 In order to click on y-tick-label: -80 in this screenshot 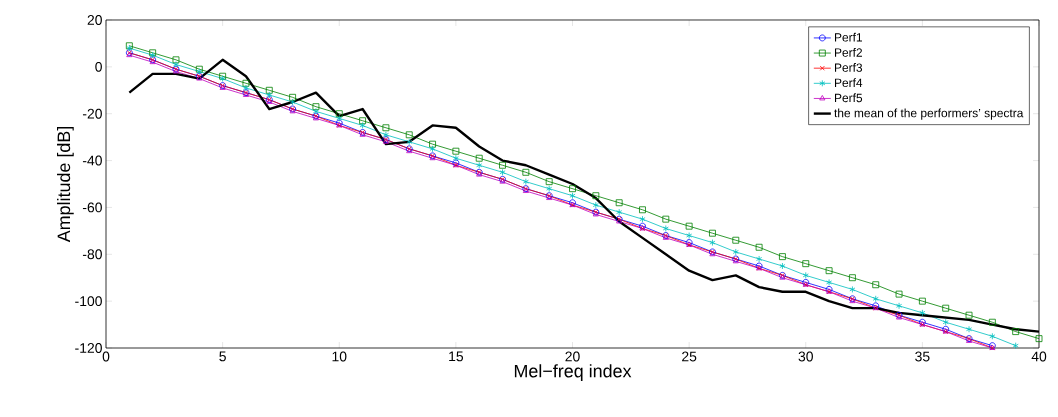, I will do `click(92, 254)`.